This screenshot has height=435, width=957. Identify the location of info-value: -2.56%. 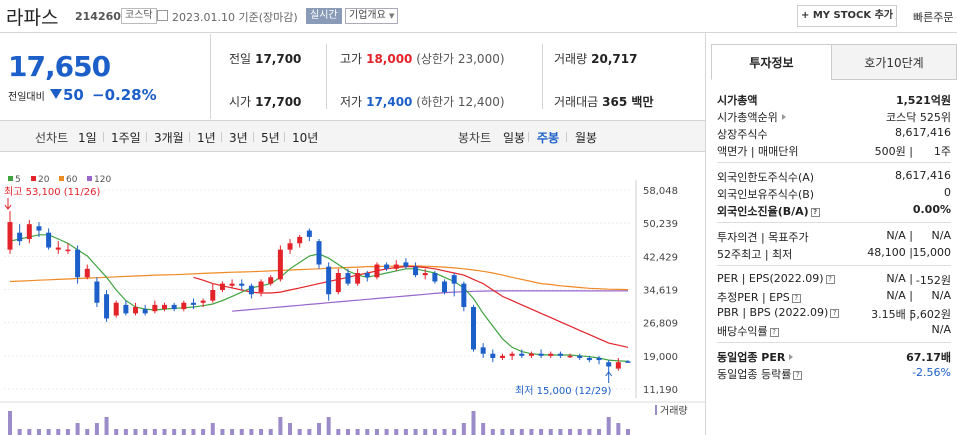
(931, 372).